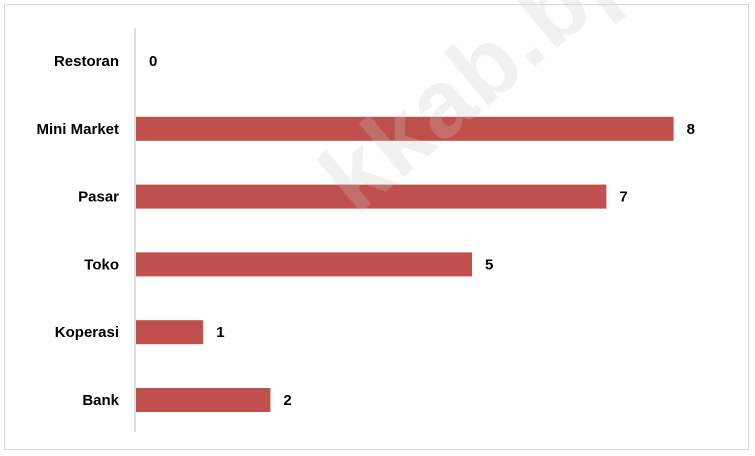 The height and width of the screenshot is (456, 755). I want to click on bar-mini-market, so click(405, 128).